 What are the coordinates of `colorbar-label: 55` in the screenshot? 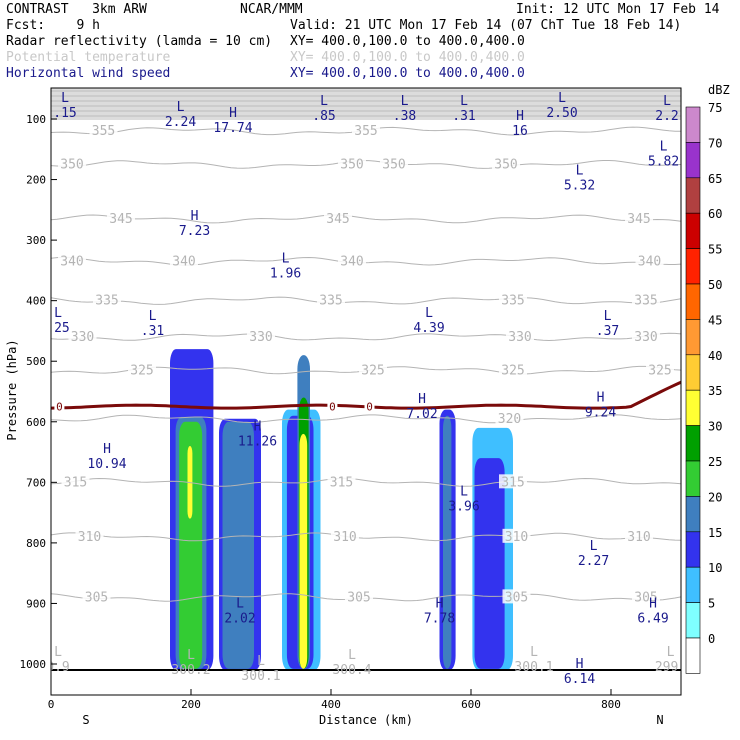 It's located at (715, 250).